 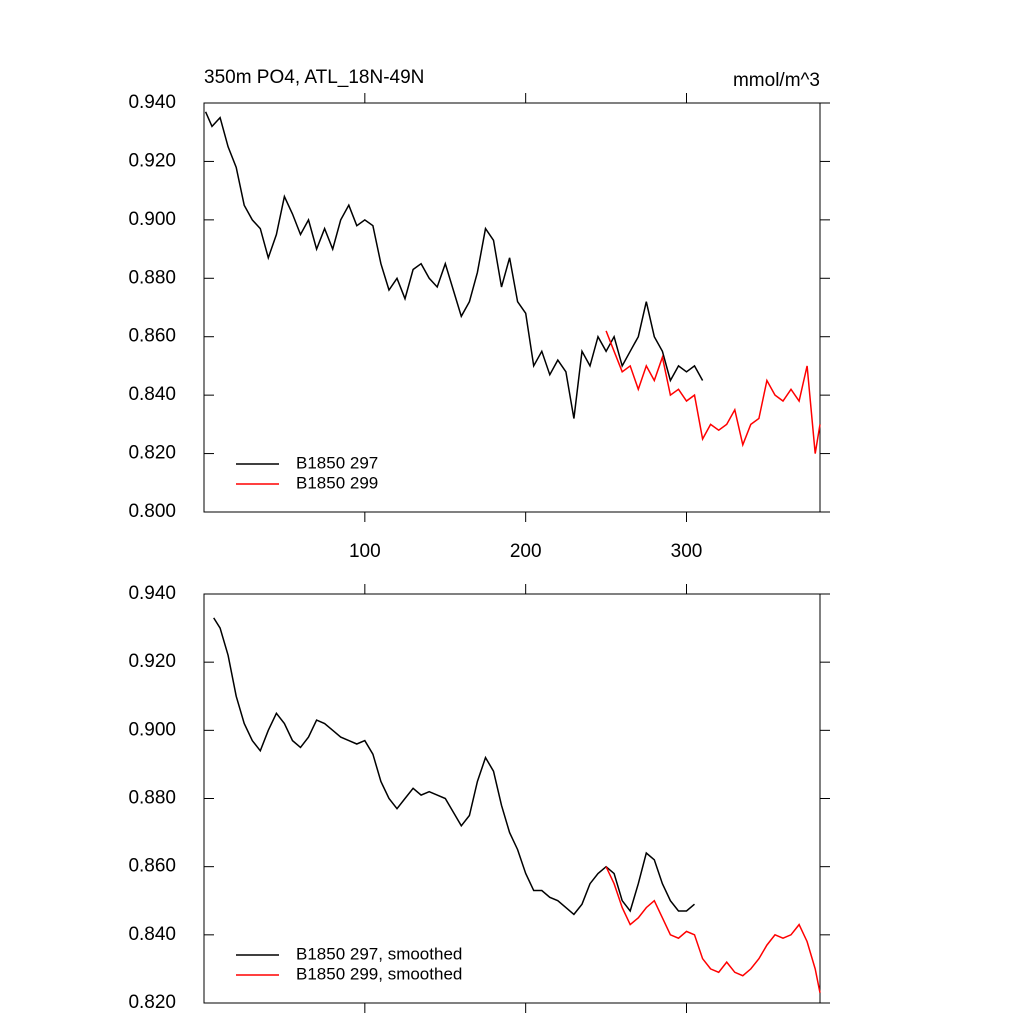 I want to click on y-tick-label: 0.800, so click(x=152, y=511).